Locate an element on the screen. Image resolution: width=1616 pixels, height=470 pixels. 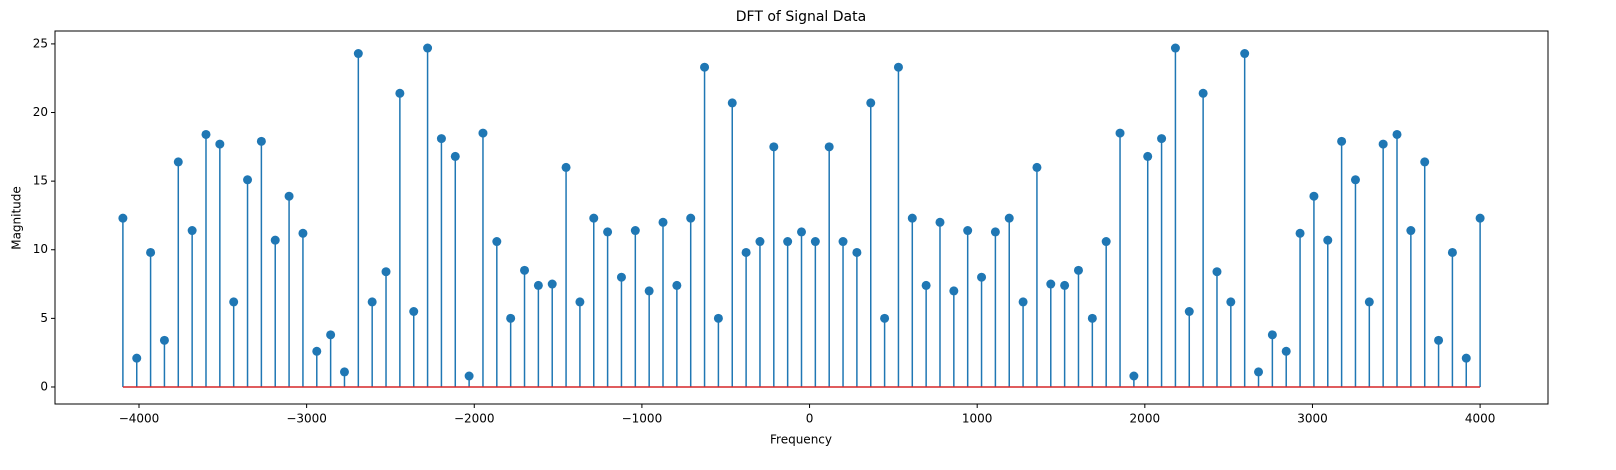
chart-title: DFT of Signal Data is located at coordinates (801, 17).